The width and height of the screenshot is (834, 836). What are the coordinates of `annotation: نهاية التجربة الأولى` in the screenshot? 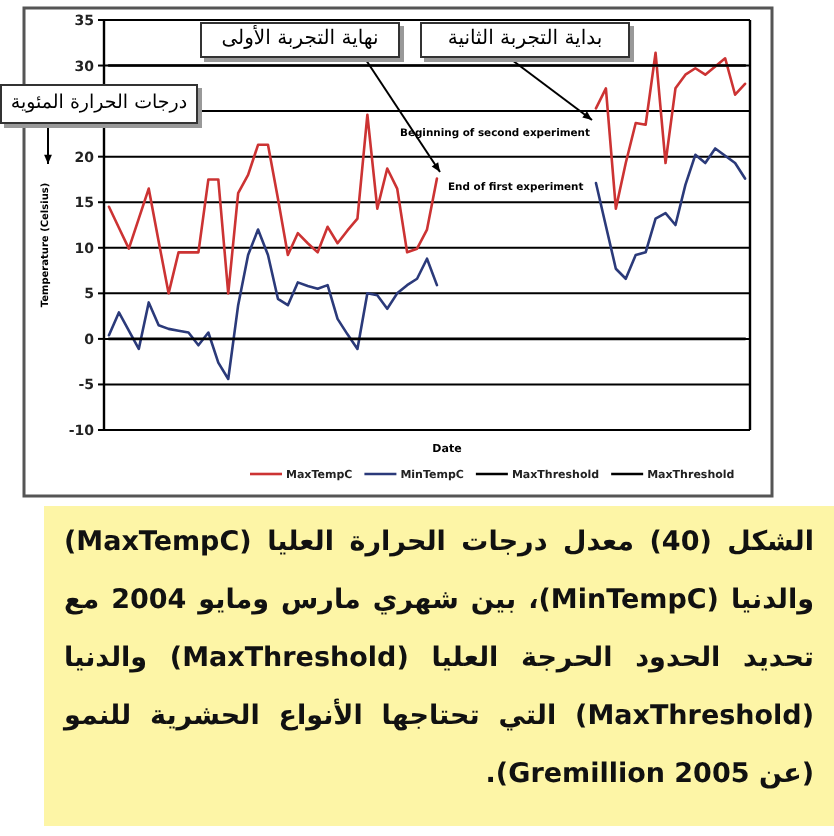 It's located at (300, 40).